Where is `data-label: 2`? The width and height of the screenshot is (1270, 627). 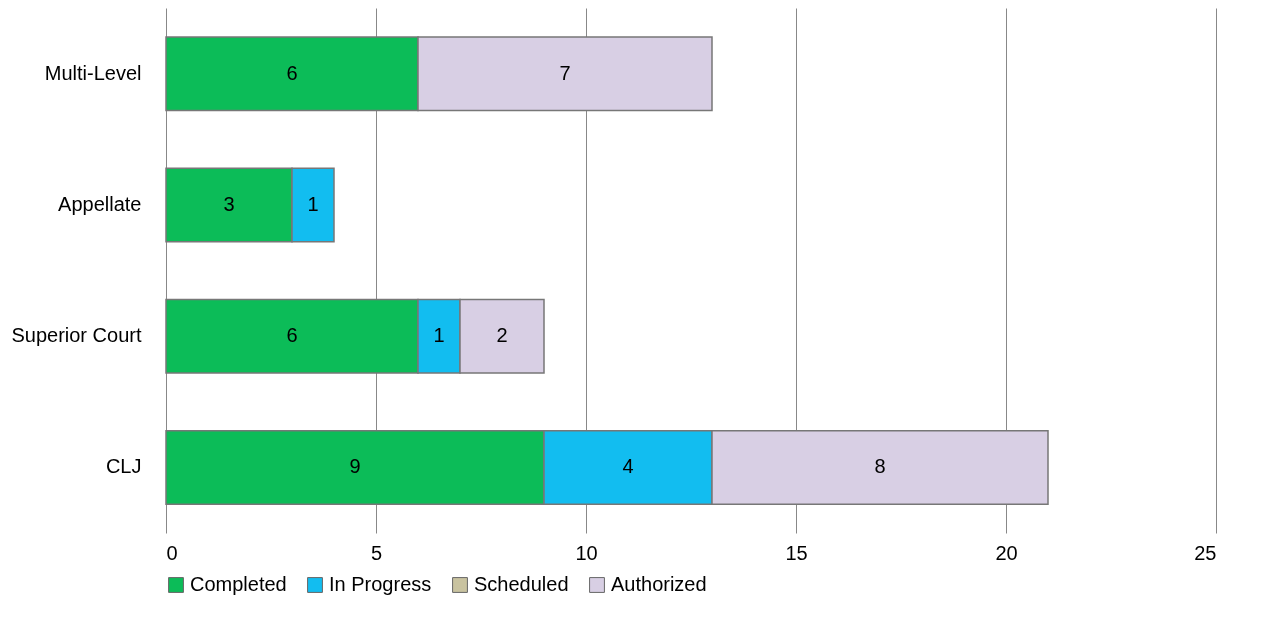 data-label: 2 is located at coordinates (502, 335).